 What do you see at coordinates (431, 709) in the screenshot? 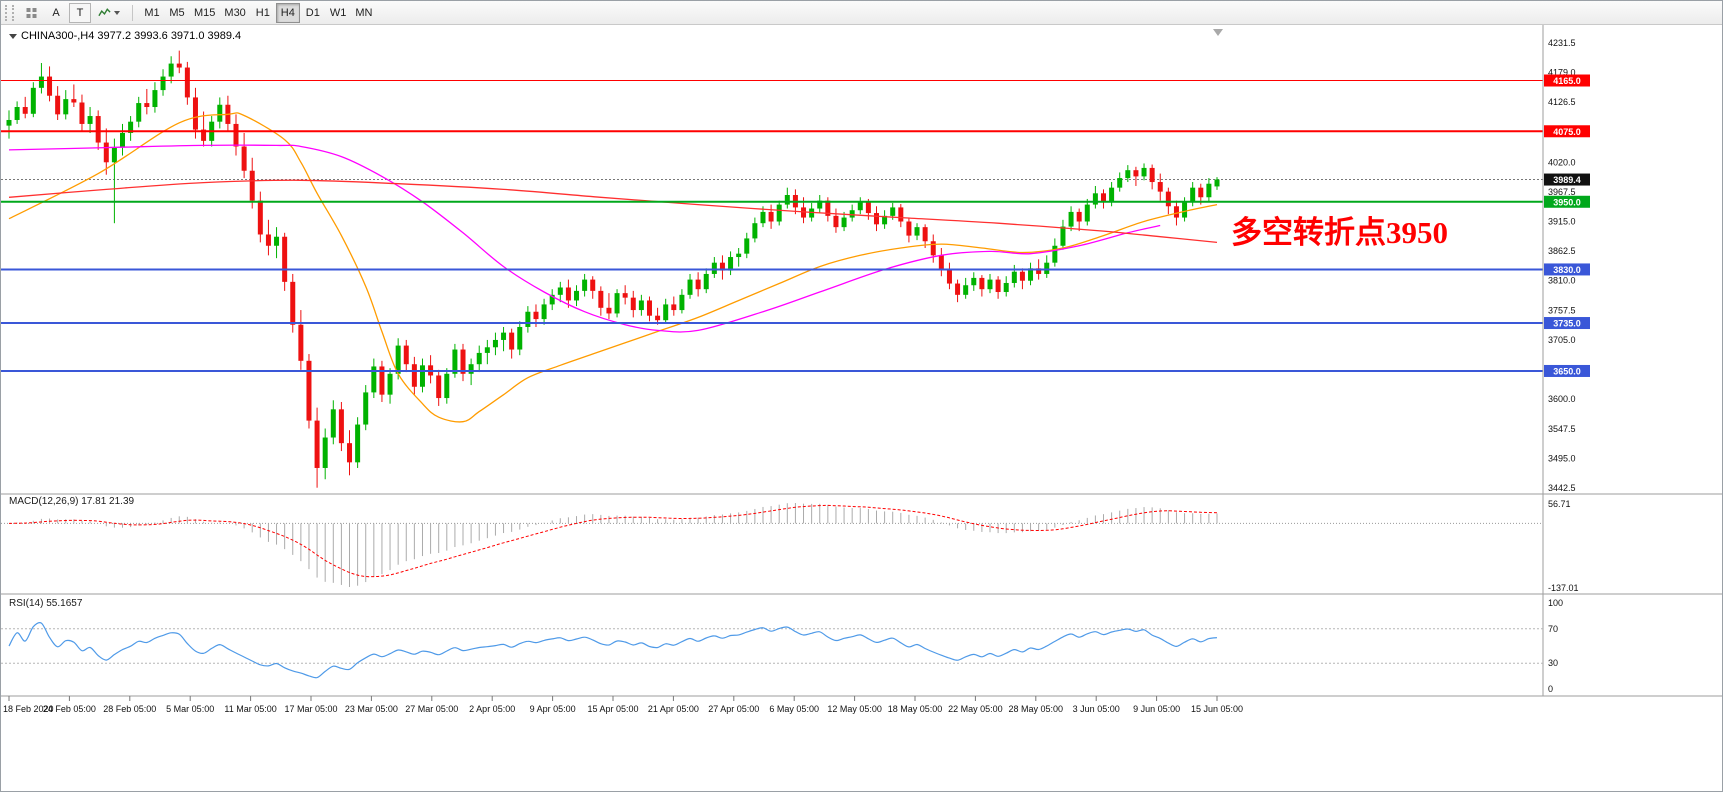
I see `svg-text: 27 Mar 05:00` at bounding box center [431, 709].